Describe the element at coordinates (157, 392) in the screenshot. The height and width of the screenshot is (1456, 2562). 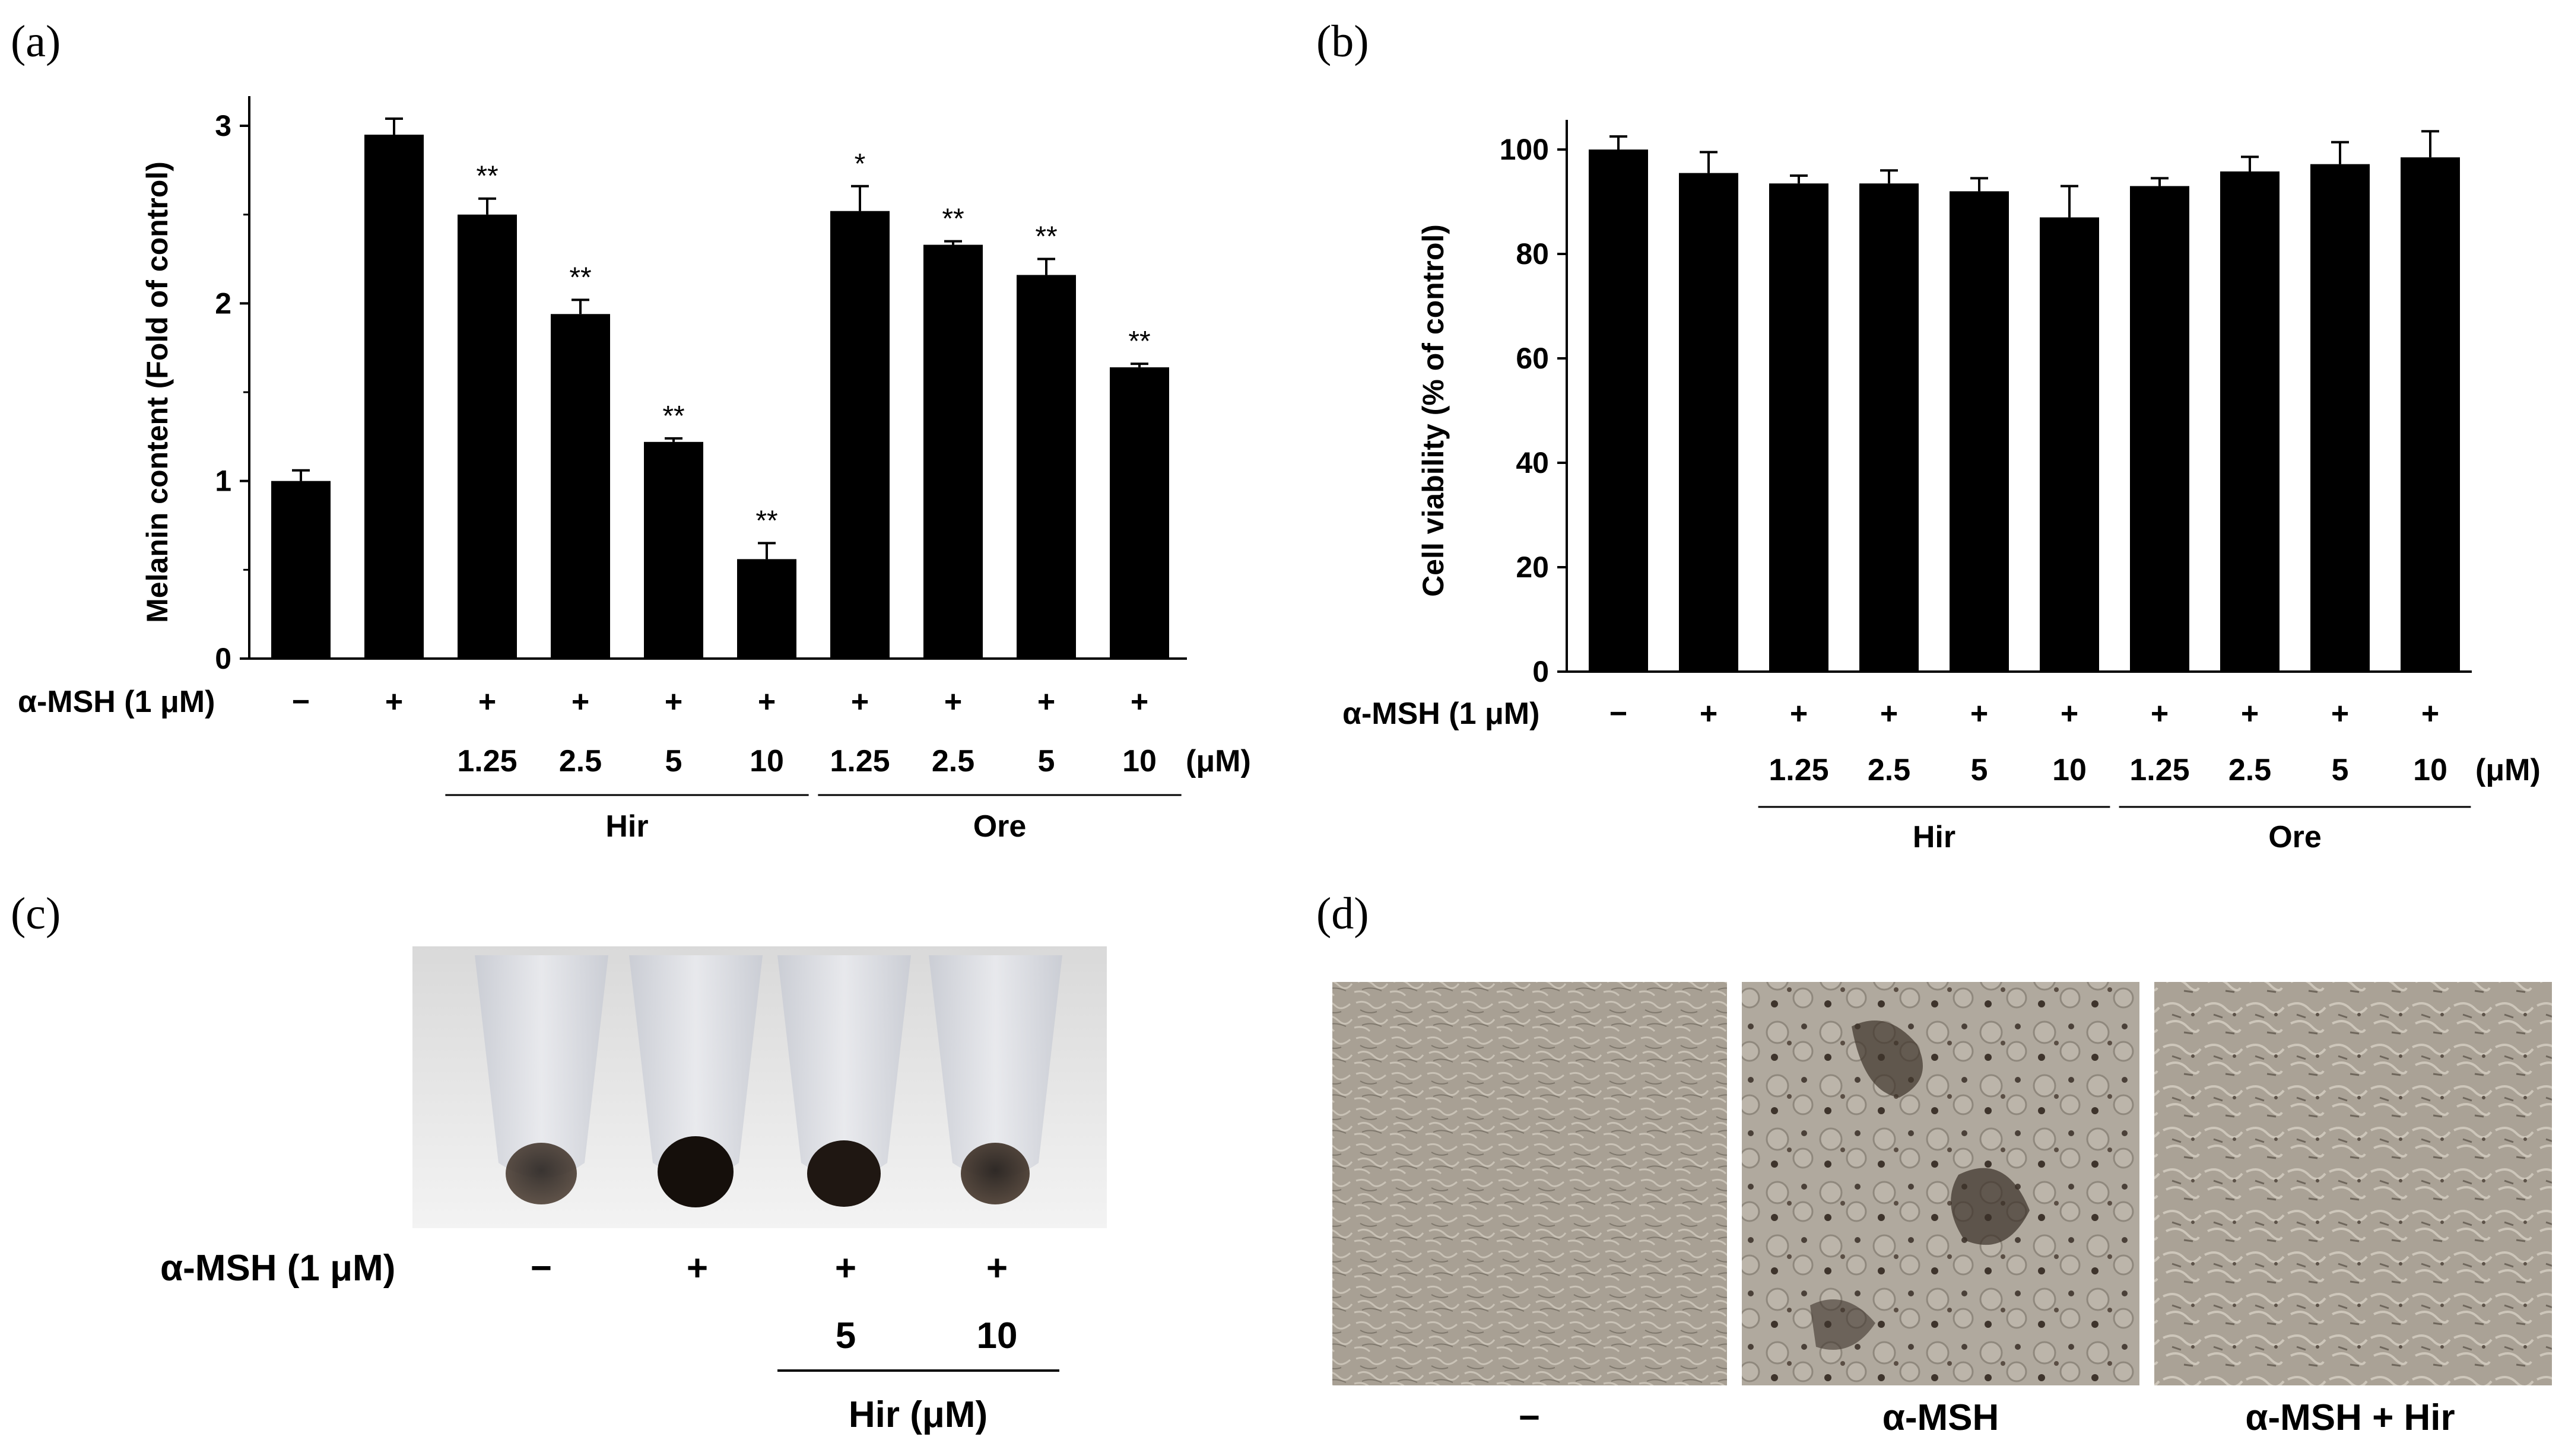
I see `y-axis-title: Melanin content (Fold of control)` at that location.